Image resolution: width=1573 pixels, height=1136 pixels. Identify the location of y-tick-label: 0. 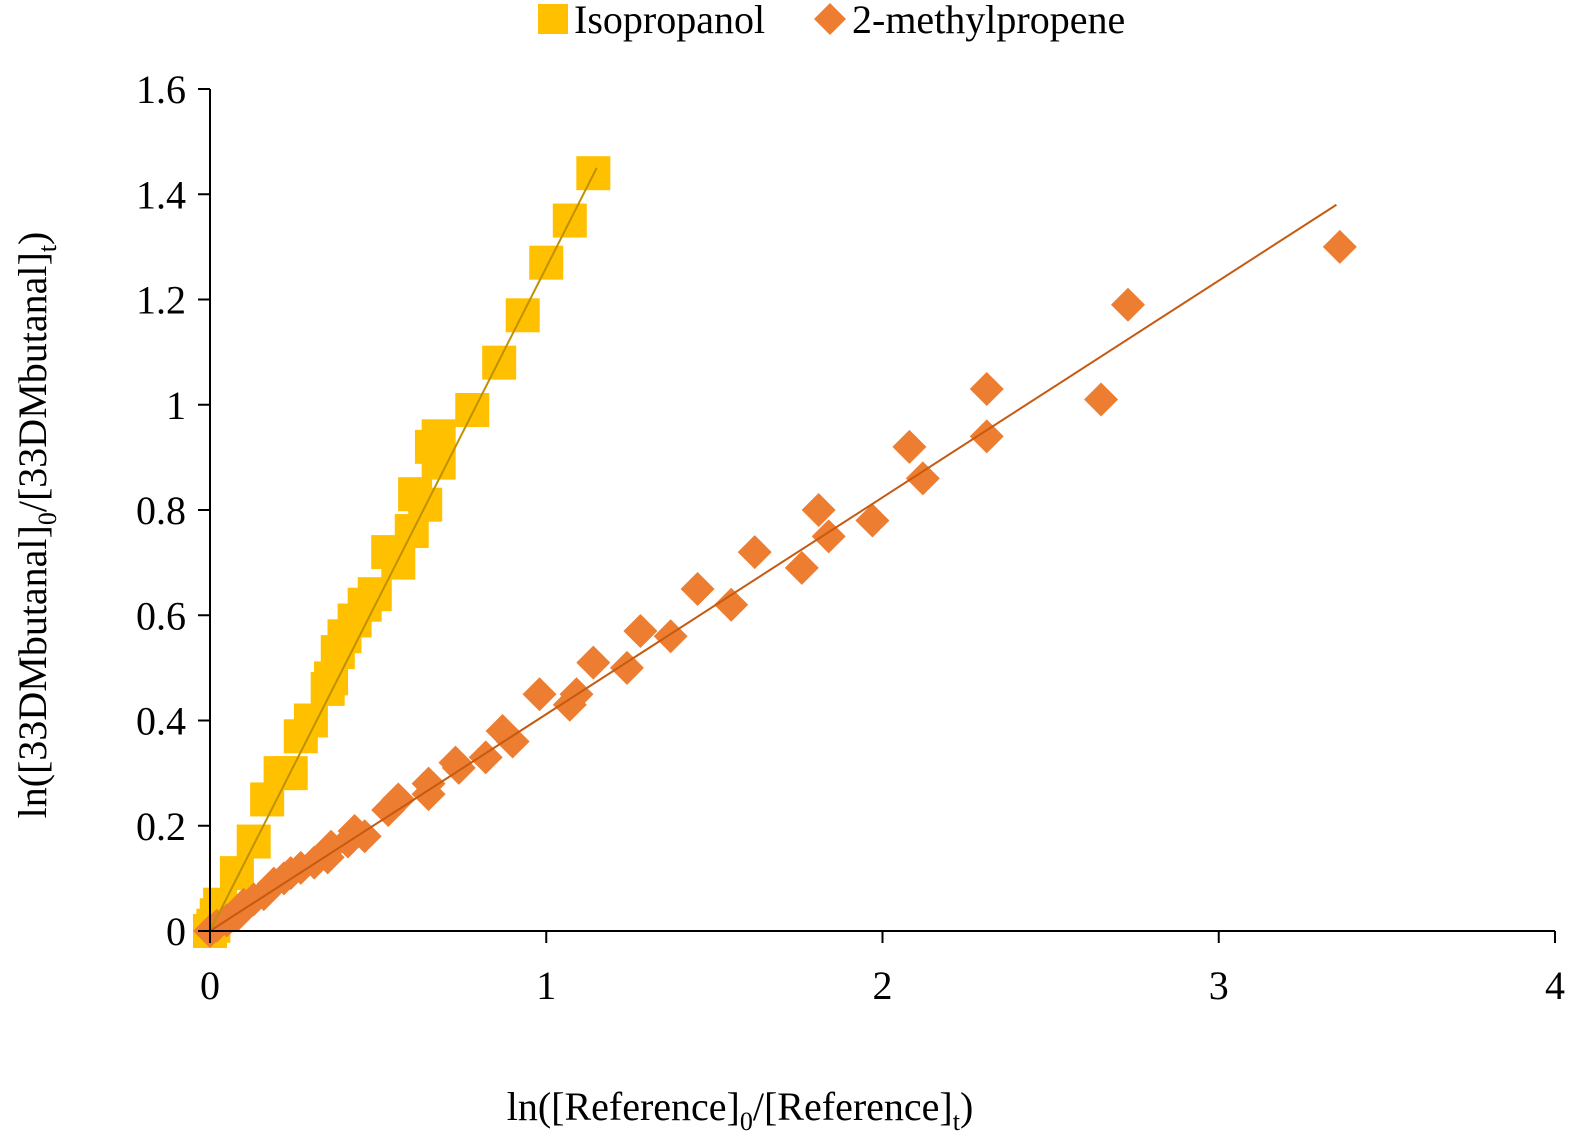
(176, 931).